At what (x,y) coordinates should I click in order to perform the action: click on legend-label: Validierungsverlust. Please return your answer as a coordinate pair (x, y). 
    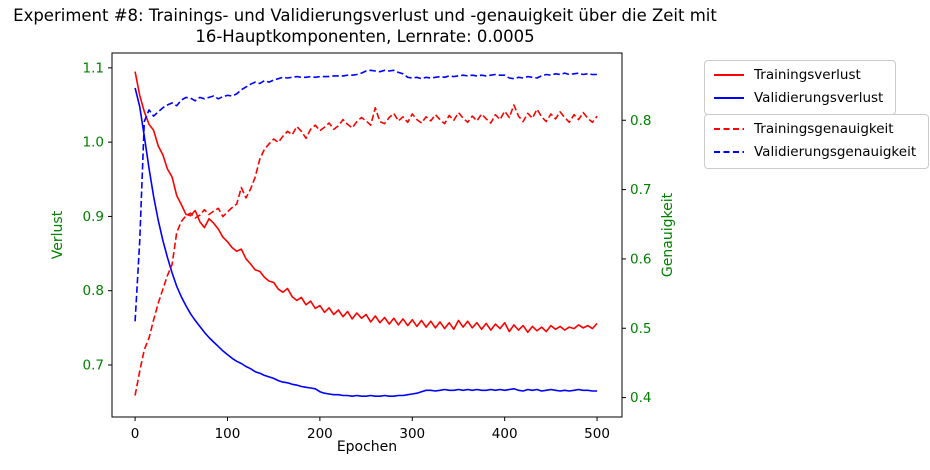
    Looking at the image, I should click on (819, 98).